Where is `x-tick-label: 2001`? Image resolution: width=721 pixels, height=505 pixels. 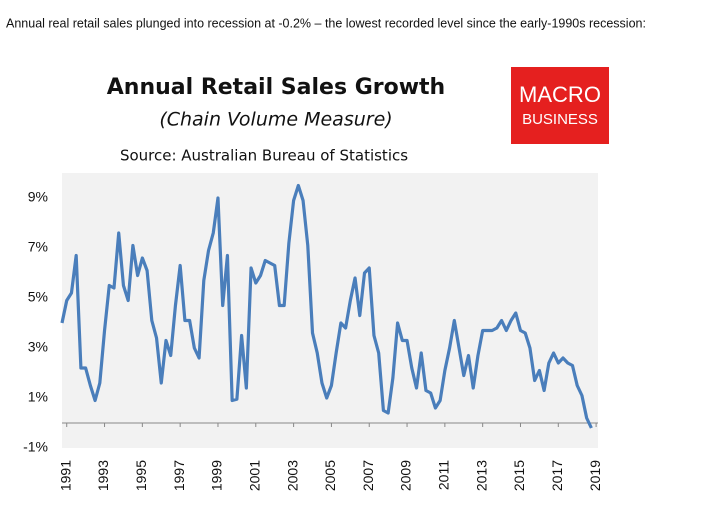
x-tick-label: 2001 is located at coordinates (254, 475).